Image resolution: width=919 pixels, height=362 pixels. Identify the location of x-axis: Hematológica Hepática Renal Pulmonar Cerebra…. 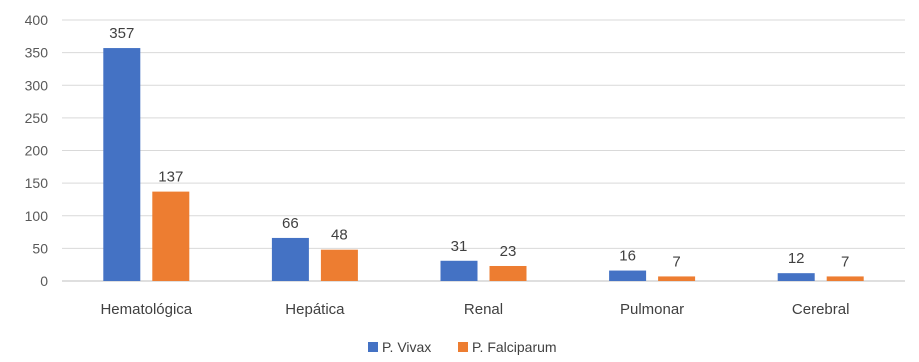
(474, 309).